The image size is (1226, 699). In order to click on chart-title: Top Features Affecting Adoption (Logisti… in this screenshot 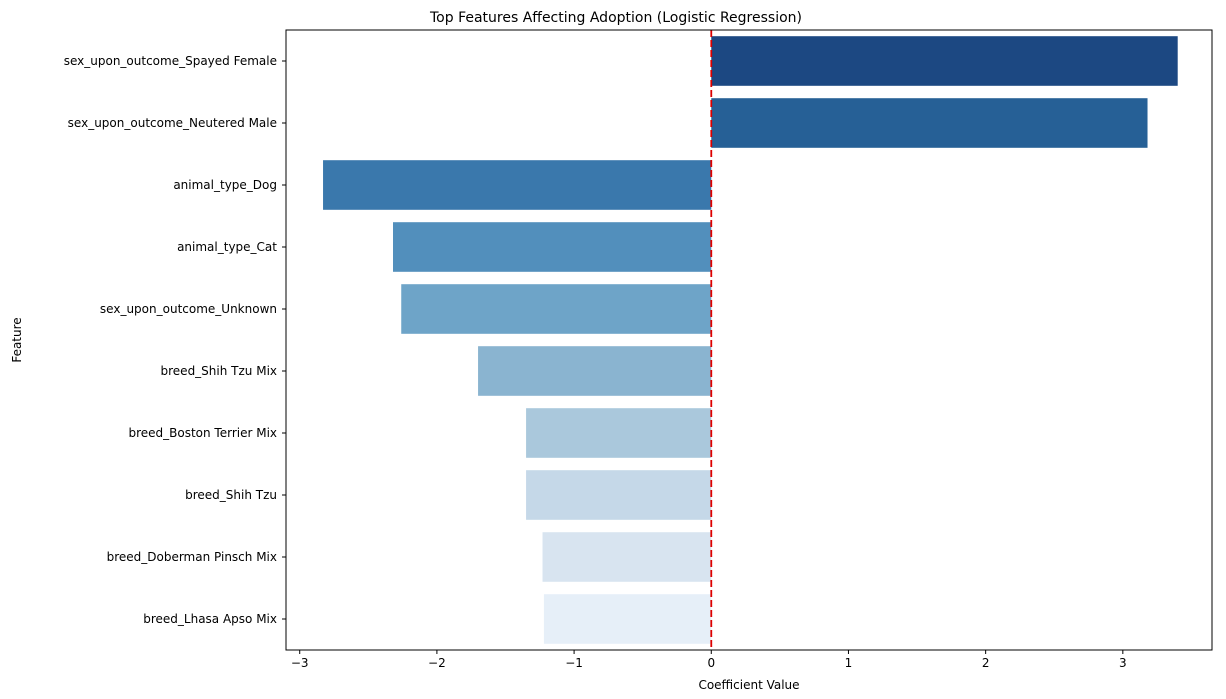, I will do `click(615, 18)`.